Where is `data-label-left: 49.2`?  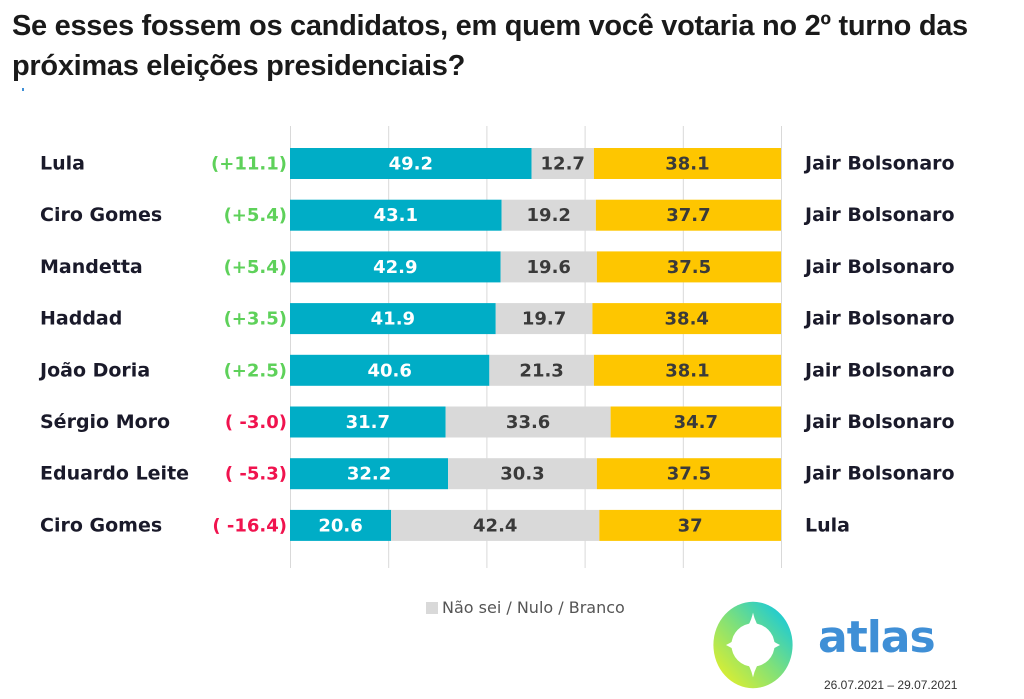
data-label-left: 49.2 is located at coordinates (411, 164).